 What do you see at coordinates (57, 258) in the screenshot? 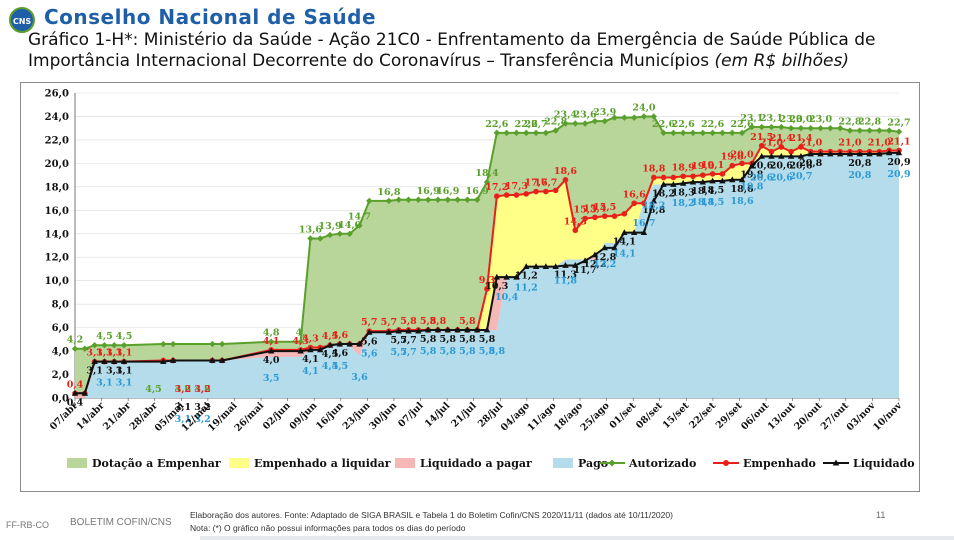
I see `y-tick-label: 12,0` at bounding box center [57, 258].